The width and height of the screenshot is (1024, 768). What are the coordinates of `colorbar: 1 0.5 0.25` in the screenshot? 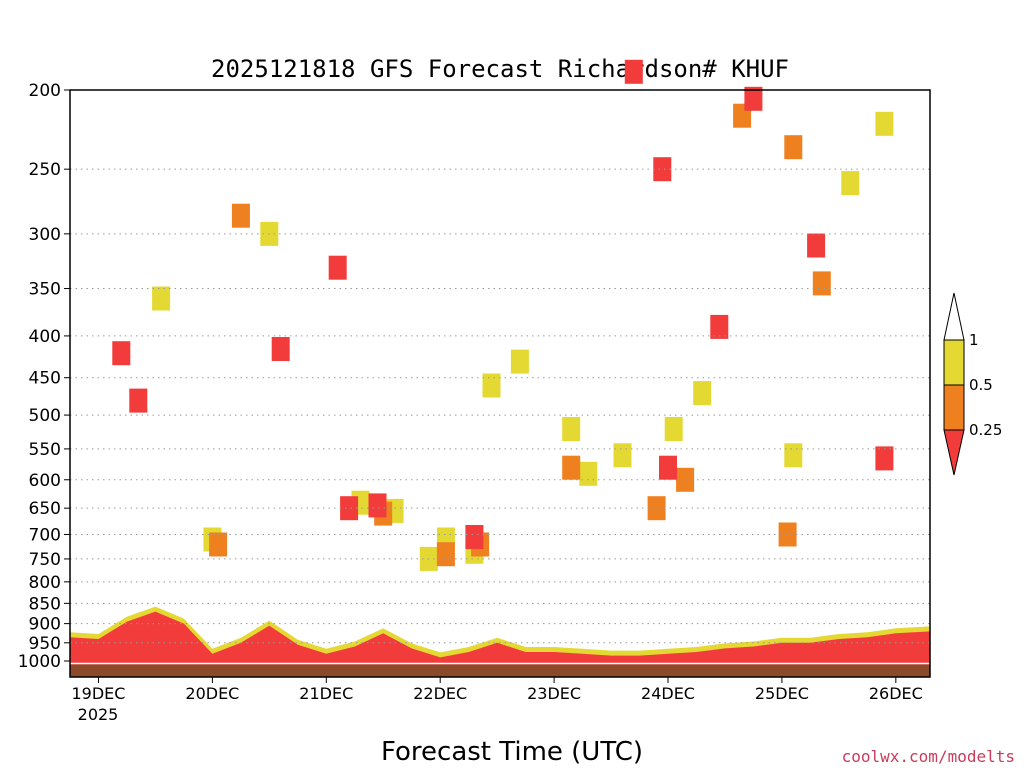 It's located at (972, 384).